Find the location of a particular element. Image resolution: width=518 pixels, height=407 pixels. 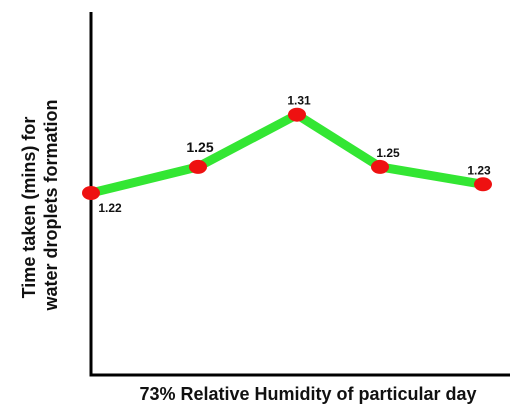

y-axis-title-line-2: water droplets formation is located at coordinates (51, 205).